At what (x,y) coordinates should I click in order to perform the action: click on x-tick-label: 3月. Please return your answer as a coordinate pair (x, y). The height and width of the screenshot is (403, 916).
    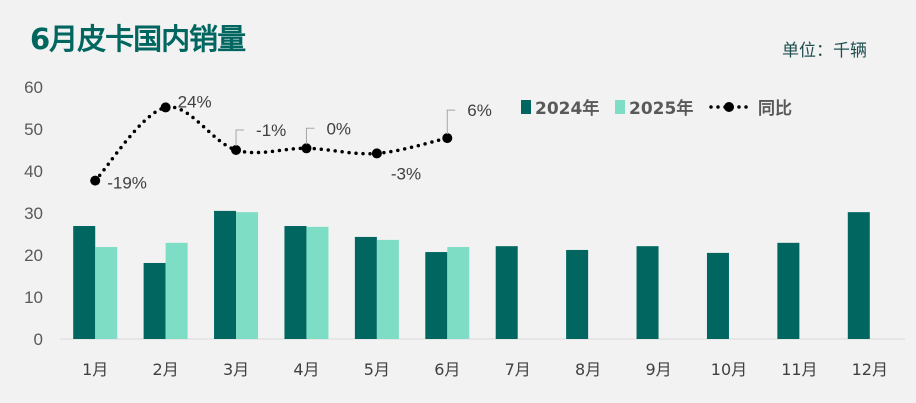
    Looking at the image, I should click on (236, 369).